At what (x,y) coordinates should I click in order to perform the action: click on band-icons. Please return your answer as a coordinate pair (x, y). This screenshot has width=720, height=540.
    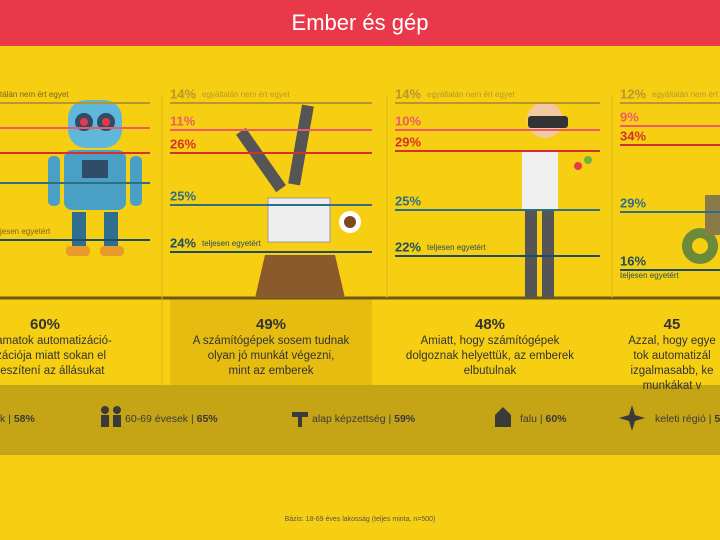
    Looking at the image, I should click on (373, 418).